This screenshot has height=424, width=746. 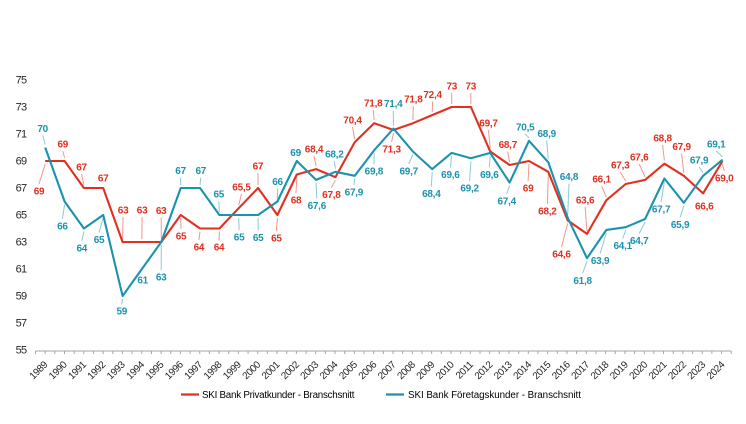 What do you see at coordinates (704, 207) in the screenshot?
I see `svg-text: 66,6` at bounding box center [704, 207].